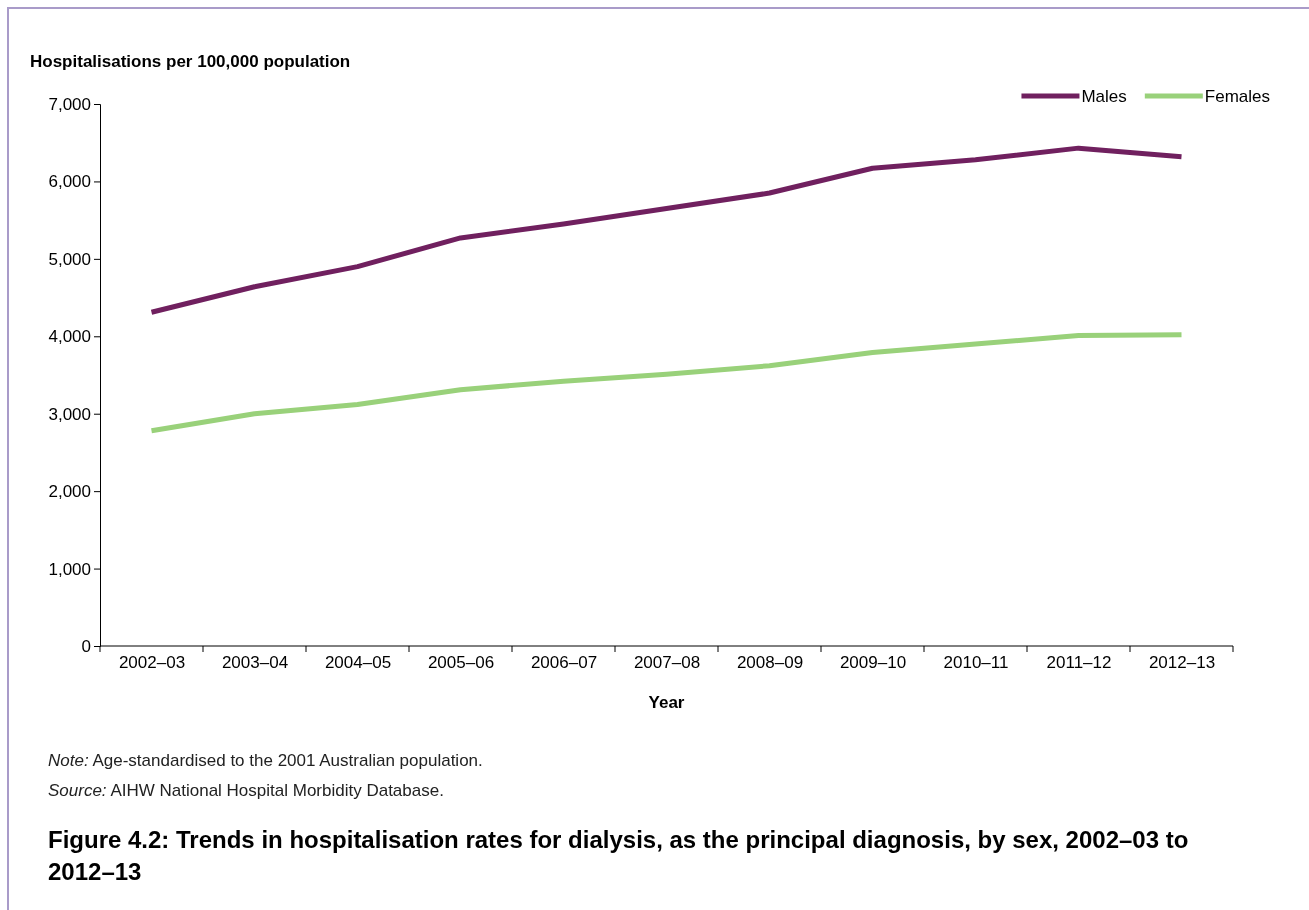  I want to click on legend-label: Males, so click(1104, 96).